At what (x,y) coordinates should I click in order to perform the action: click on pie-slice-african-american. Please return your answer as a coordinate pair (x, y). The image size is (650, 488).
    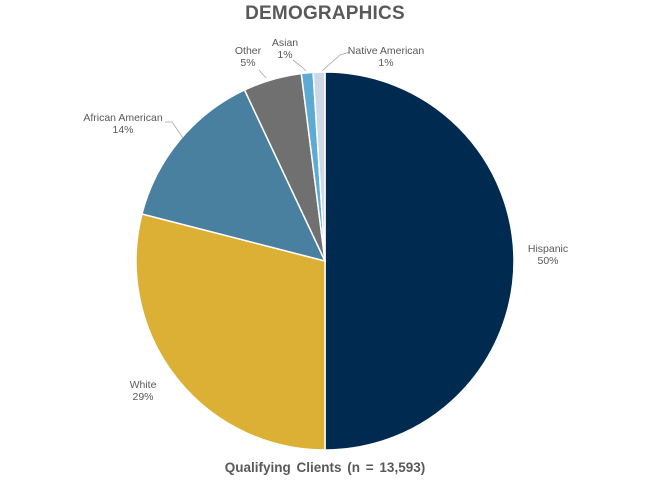
    Looking at the image, I should click on (234, 175).